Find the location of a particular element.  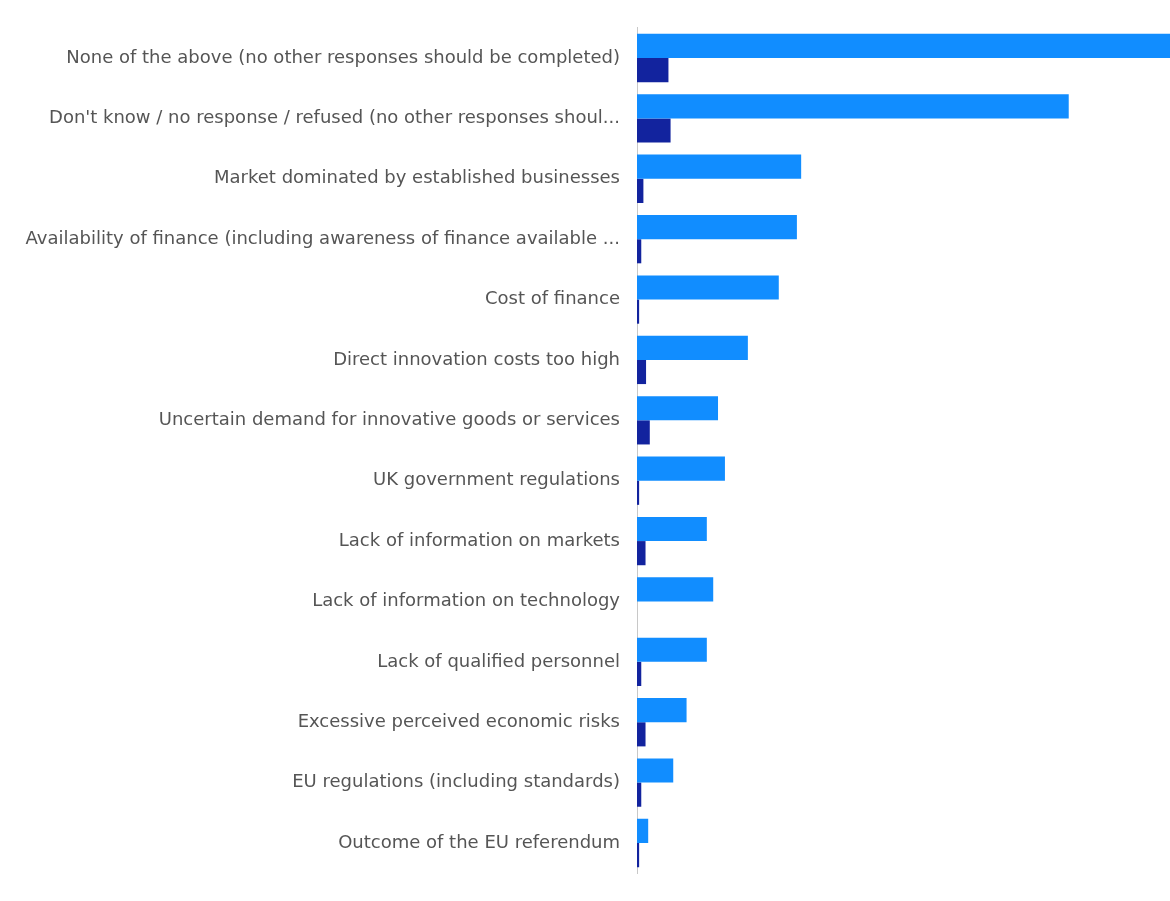

y-tick-label: UK government regulations is located at coordinates (496, 479).